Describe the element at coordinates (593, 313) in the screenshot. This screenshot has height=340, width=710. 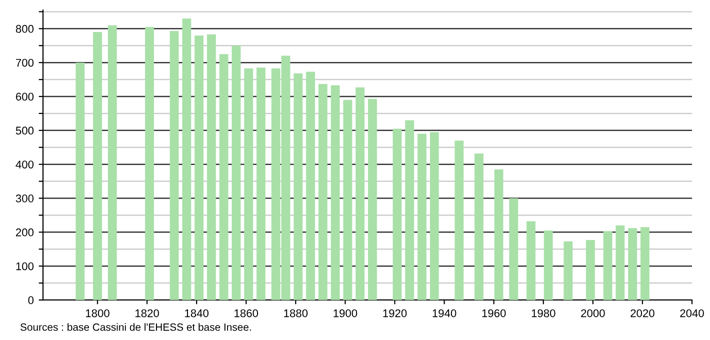
I see `x-tick-label: 2000` at that location.